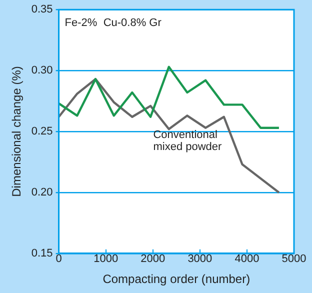  Describe the element at coordinates (42, 10) in the screenshot. I see `y-tick-label: 0.35` at that location.